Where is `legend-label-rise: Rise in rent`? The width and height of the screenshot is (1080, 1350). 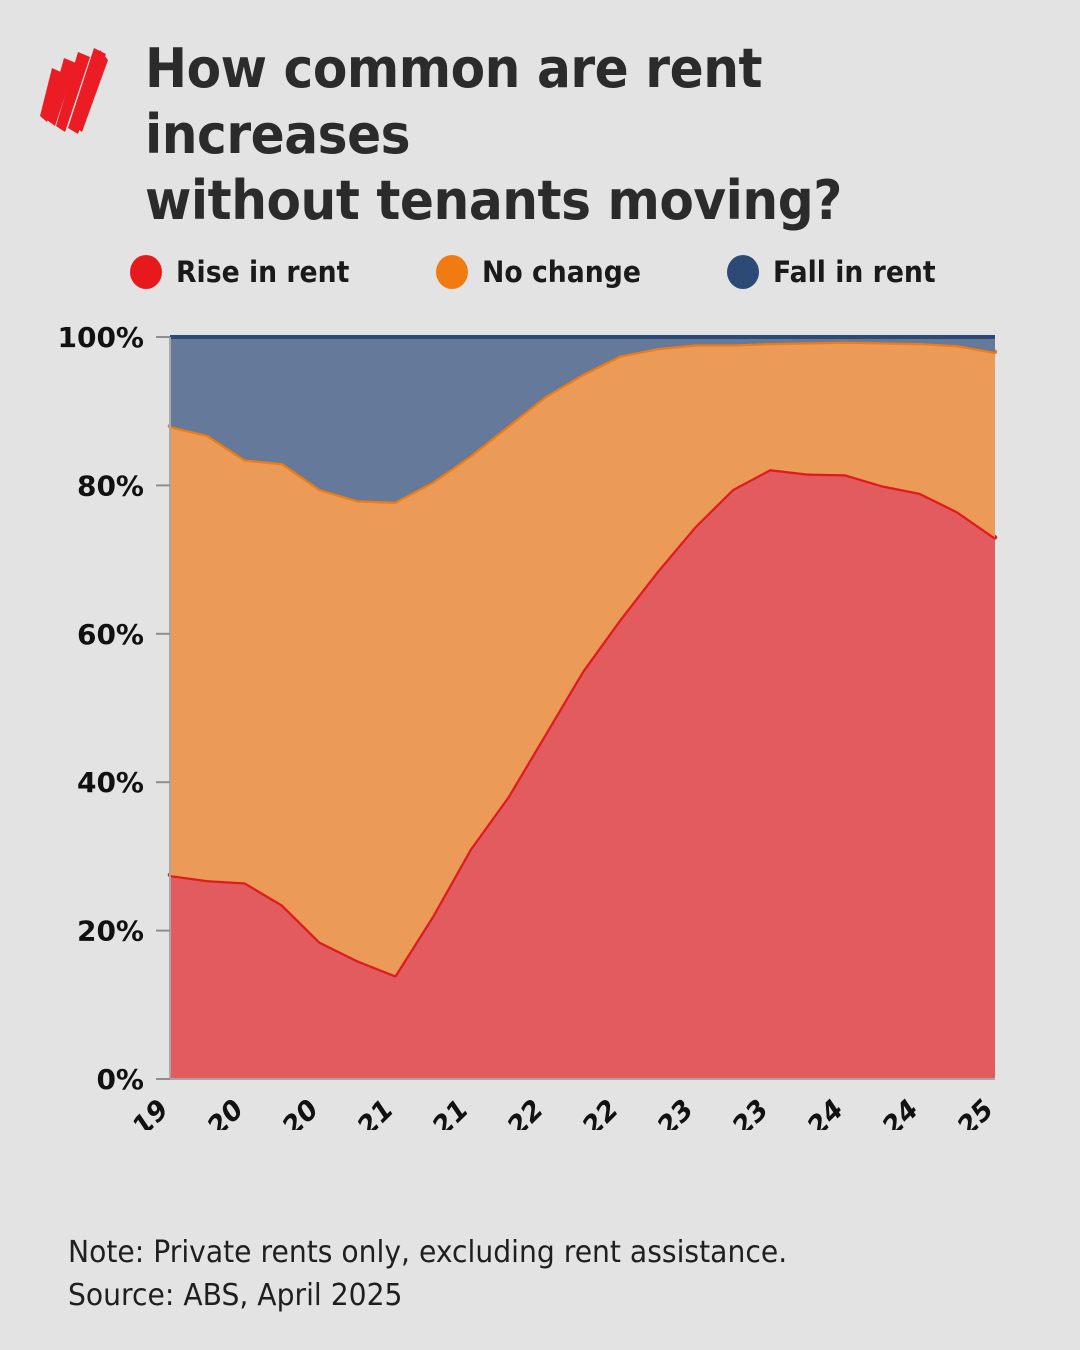
legend-label-rise: Rise in rent is located at coordinates (262, 272).